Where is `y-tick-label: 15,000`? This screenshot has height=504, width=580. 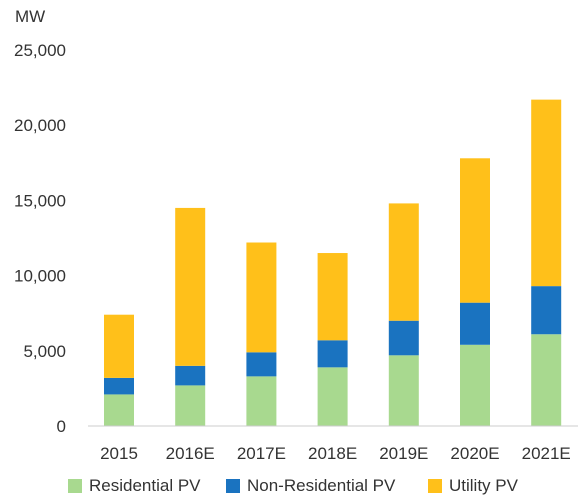 y-tick-label: 15,000 is located at coordinates (40, 200).